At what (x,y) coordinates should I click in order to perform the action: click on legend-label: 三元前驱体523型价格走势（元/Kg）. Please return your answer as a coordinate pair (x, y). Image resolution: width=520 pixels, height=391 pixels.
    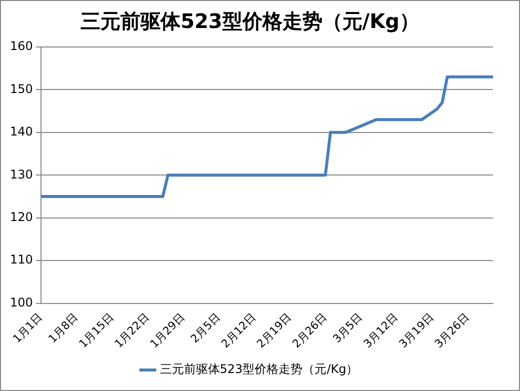
    Looking at the image, I should click on (259, 369).